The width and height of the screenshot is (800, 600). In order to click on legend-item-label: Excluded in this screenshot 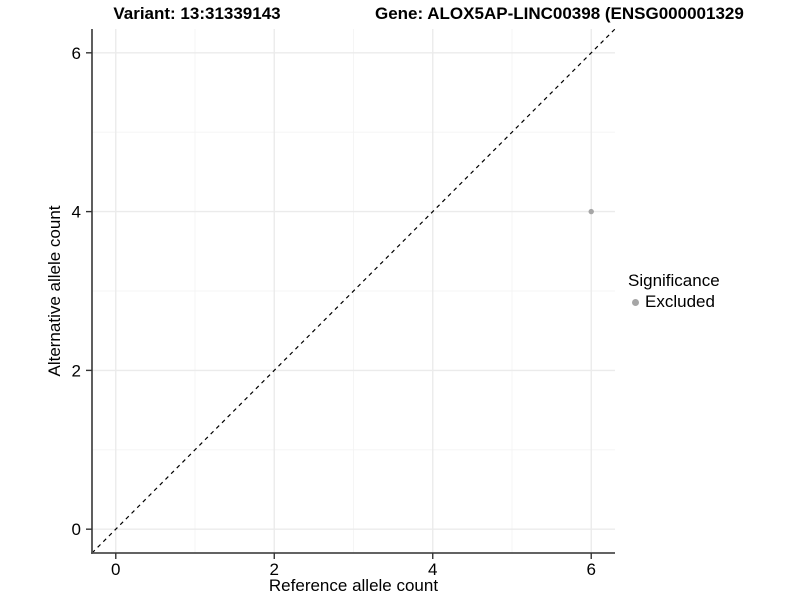, I will do `click(680, 301)`.